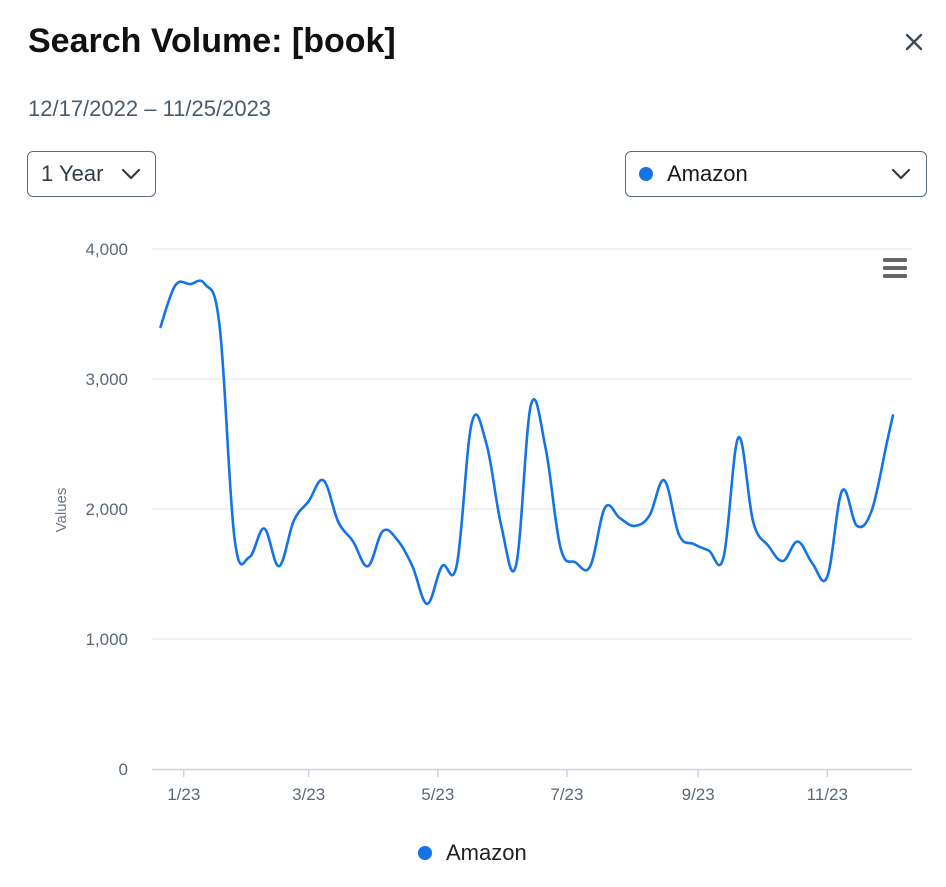 The width and height of the screenshot is (946, 887). I want to click on y-tick-label: 1,000, so click(106, 639).